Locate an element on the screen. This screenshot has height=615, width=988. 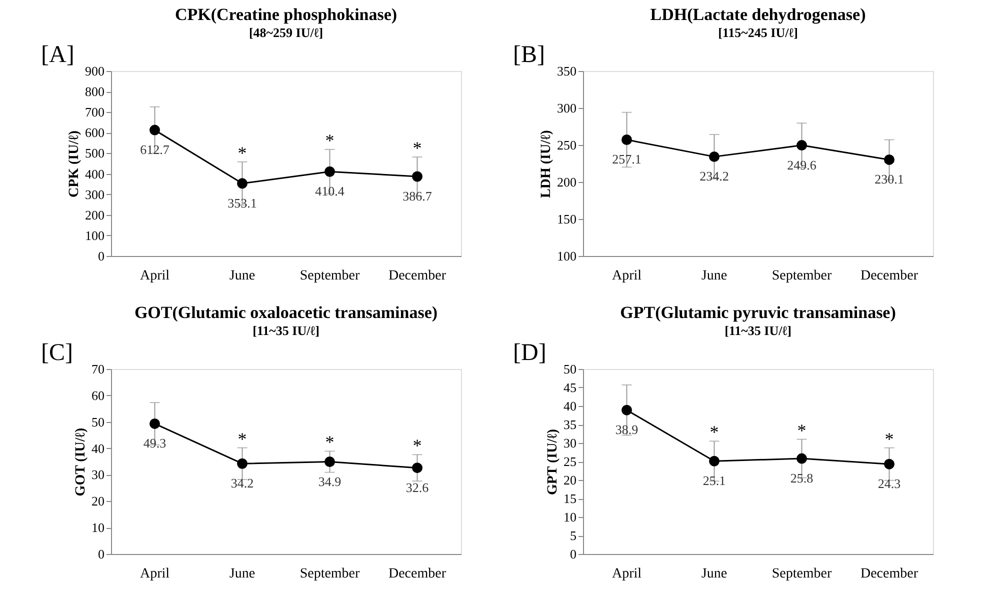
text: [A] is located at coordinates (57, 55).